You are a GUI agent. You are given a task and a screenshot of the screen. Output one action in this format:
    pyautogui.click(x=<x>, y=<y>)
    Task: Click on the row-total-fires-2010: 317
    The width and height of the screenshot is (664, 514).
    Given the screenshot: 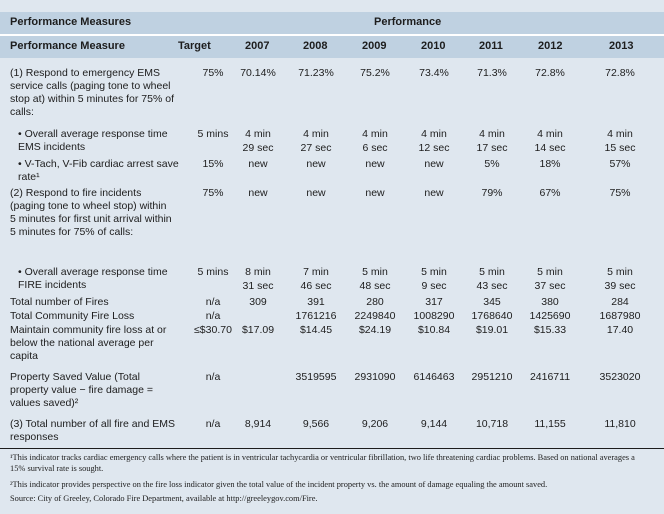 What is the action you would take?
    pyautogui.click(x=434, y=302)
    